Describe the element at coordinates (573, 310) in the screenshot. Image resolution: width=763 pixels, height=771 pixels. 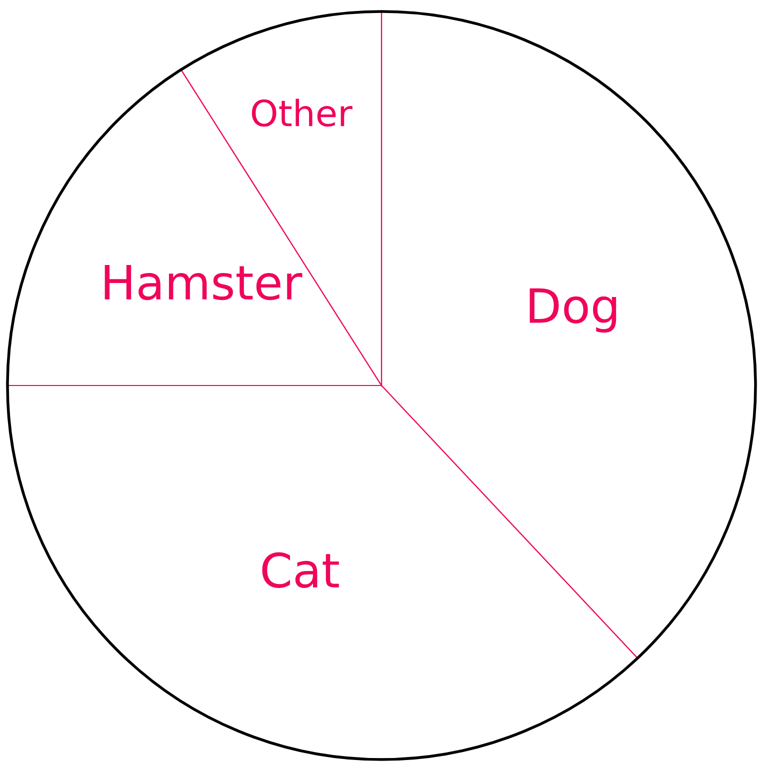
I see `slice-label: Dog` at that location.